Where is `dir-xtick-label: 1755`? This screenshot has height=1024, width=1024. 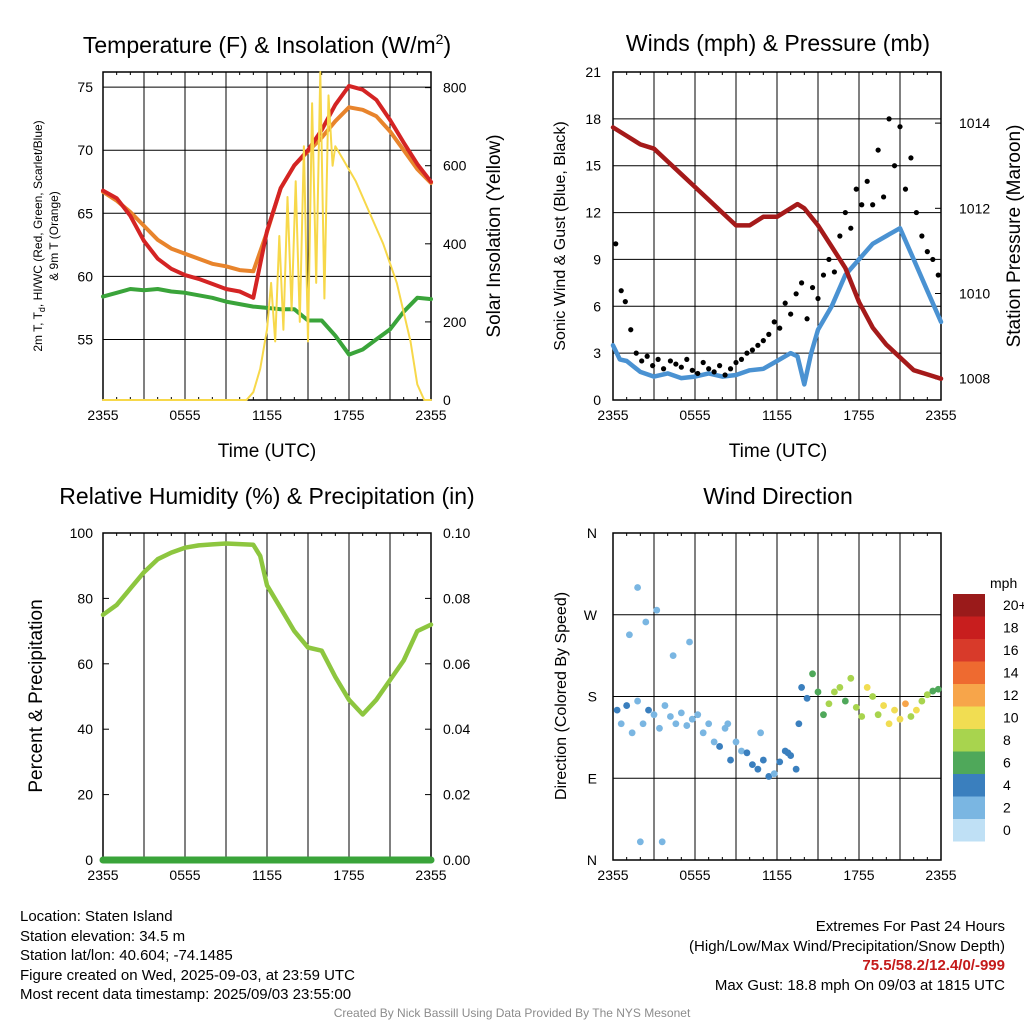
dir-xtick-label: 1755 is located at coordinates (858, 875).